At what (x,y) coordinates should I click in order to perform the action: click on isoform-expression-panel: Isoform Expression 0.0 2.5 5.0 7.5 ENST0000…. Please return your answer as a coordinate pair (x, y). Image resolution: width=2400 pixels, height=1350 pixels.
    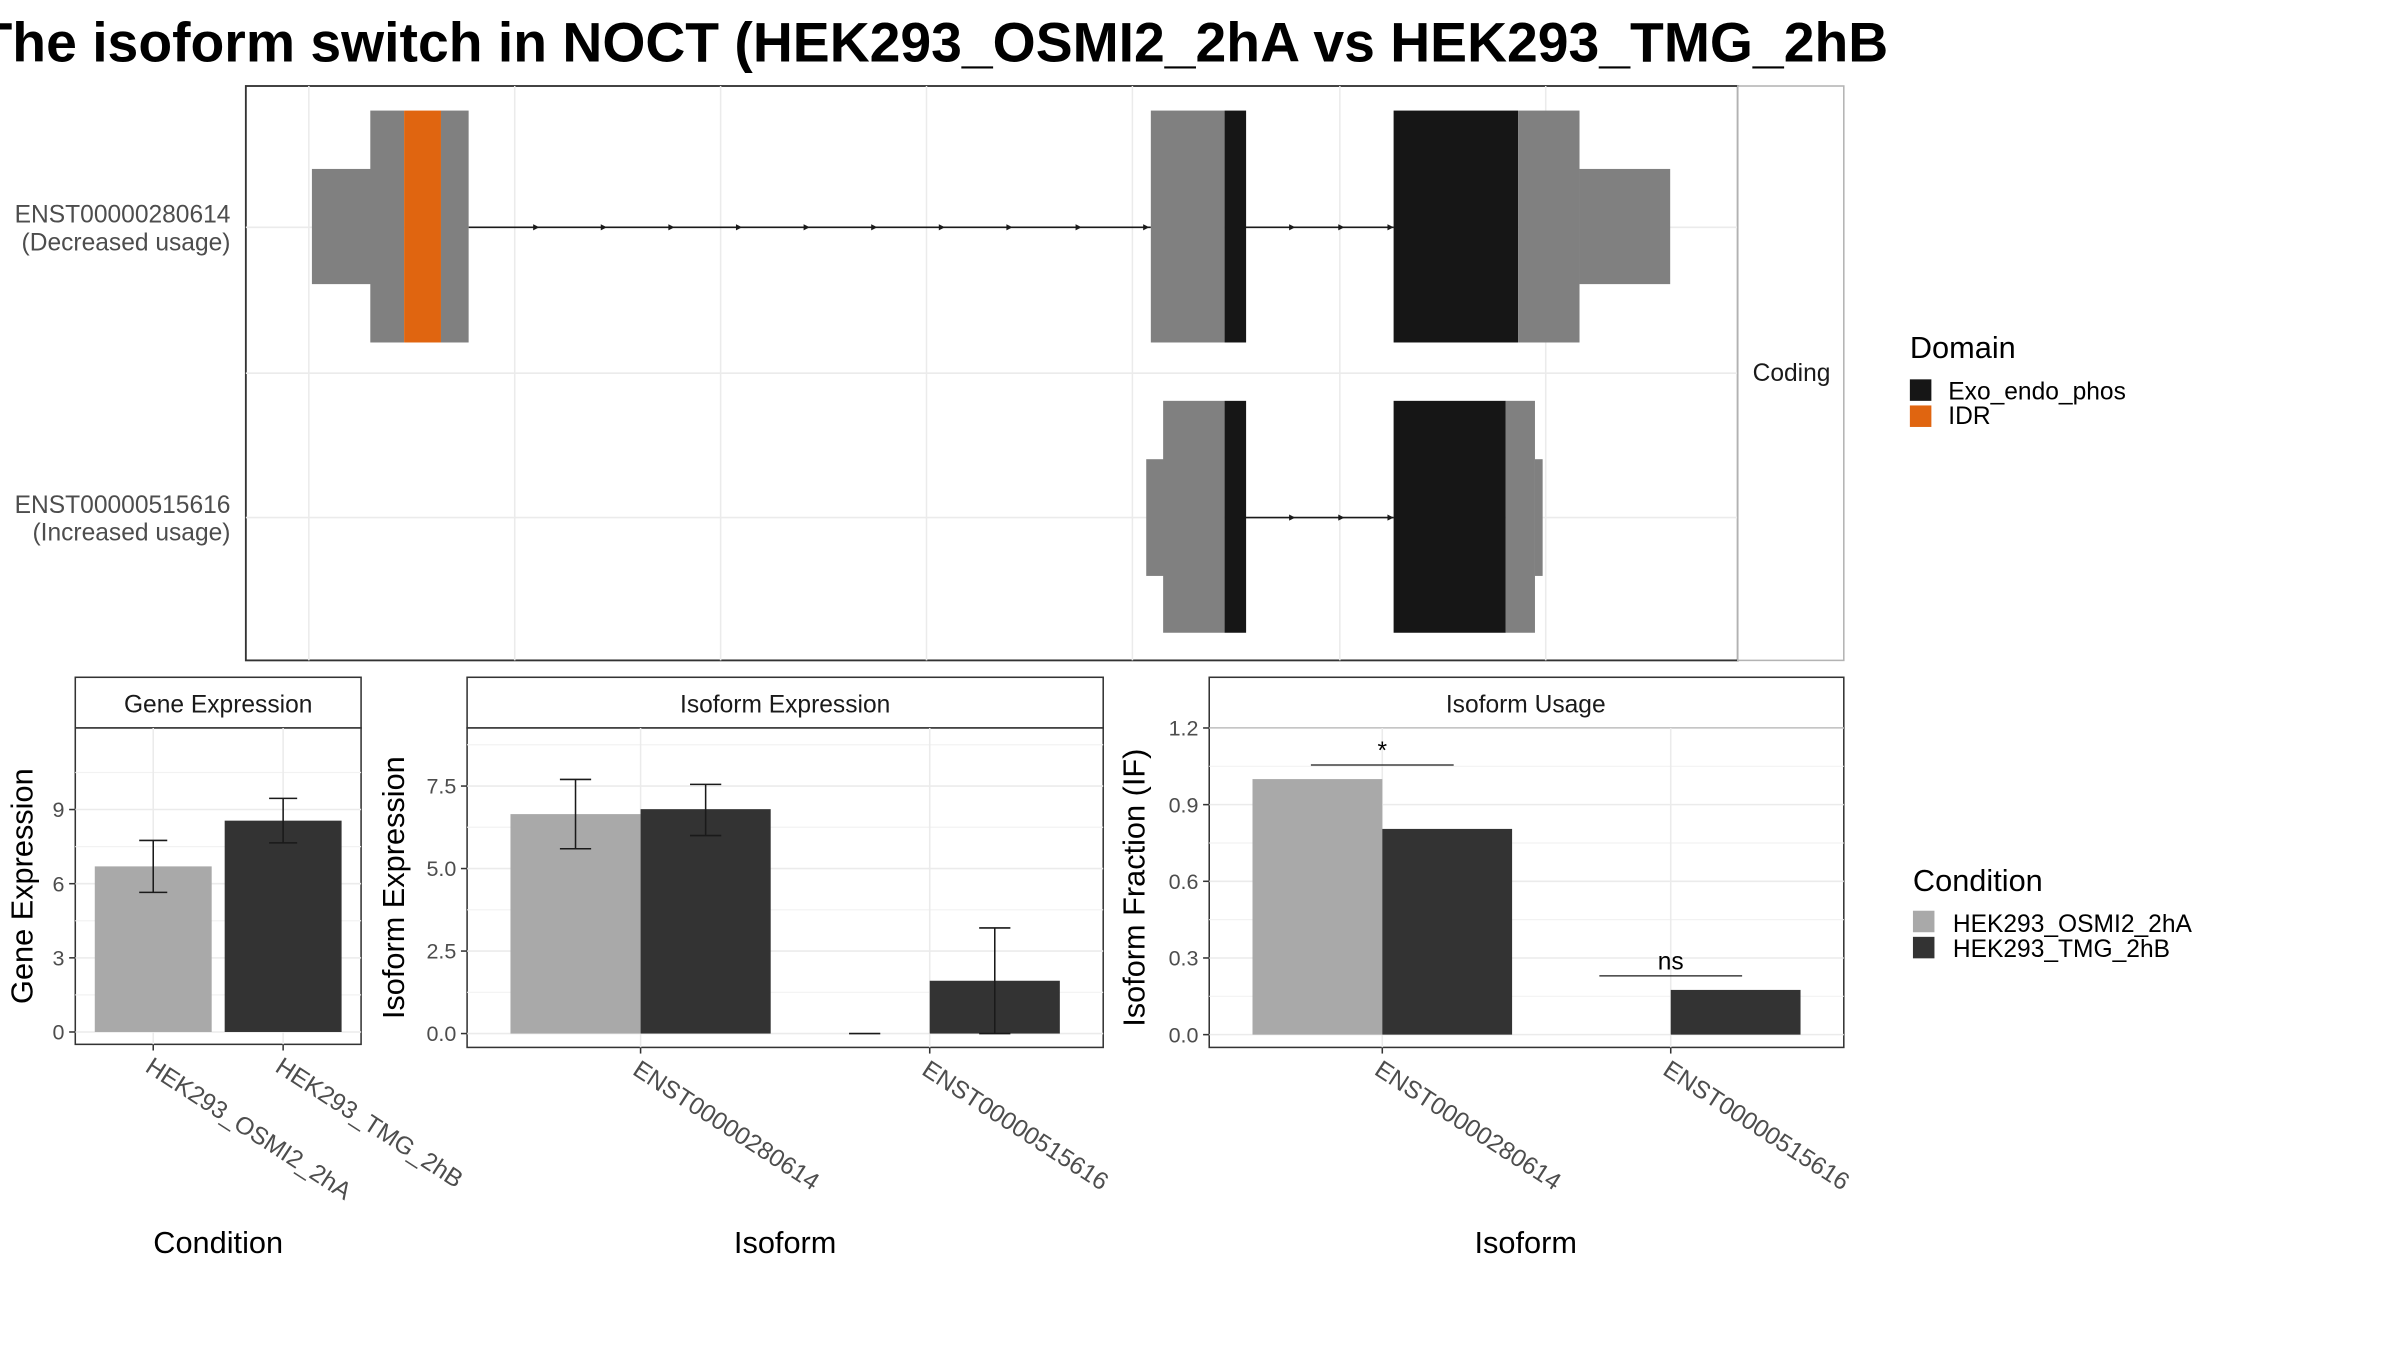
    Looking at the image, I should click on (744, 968).